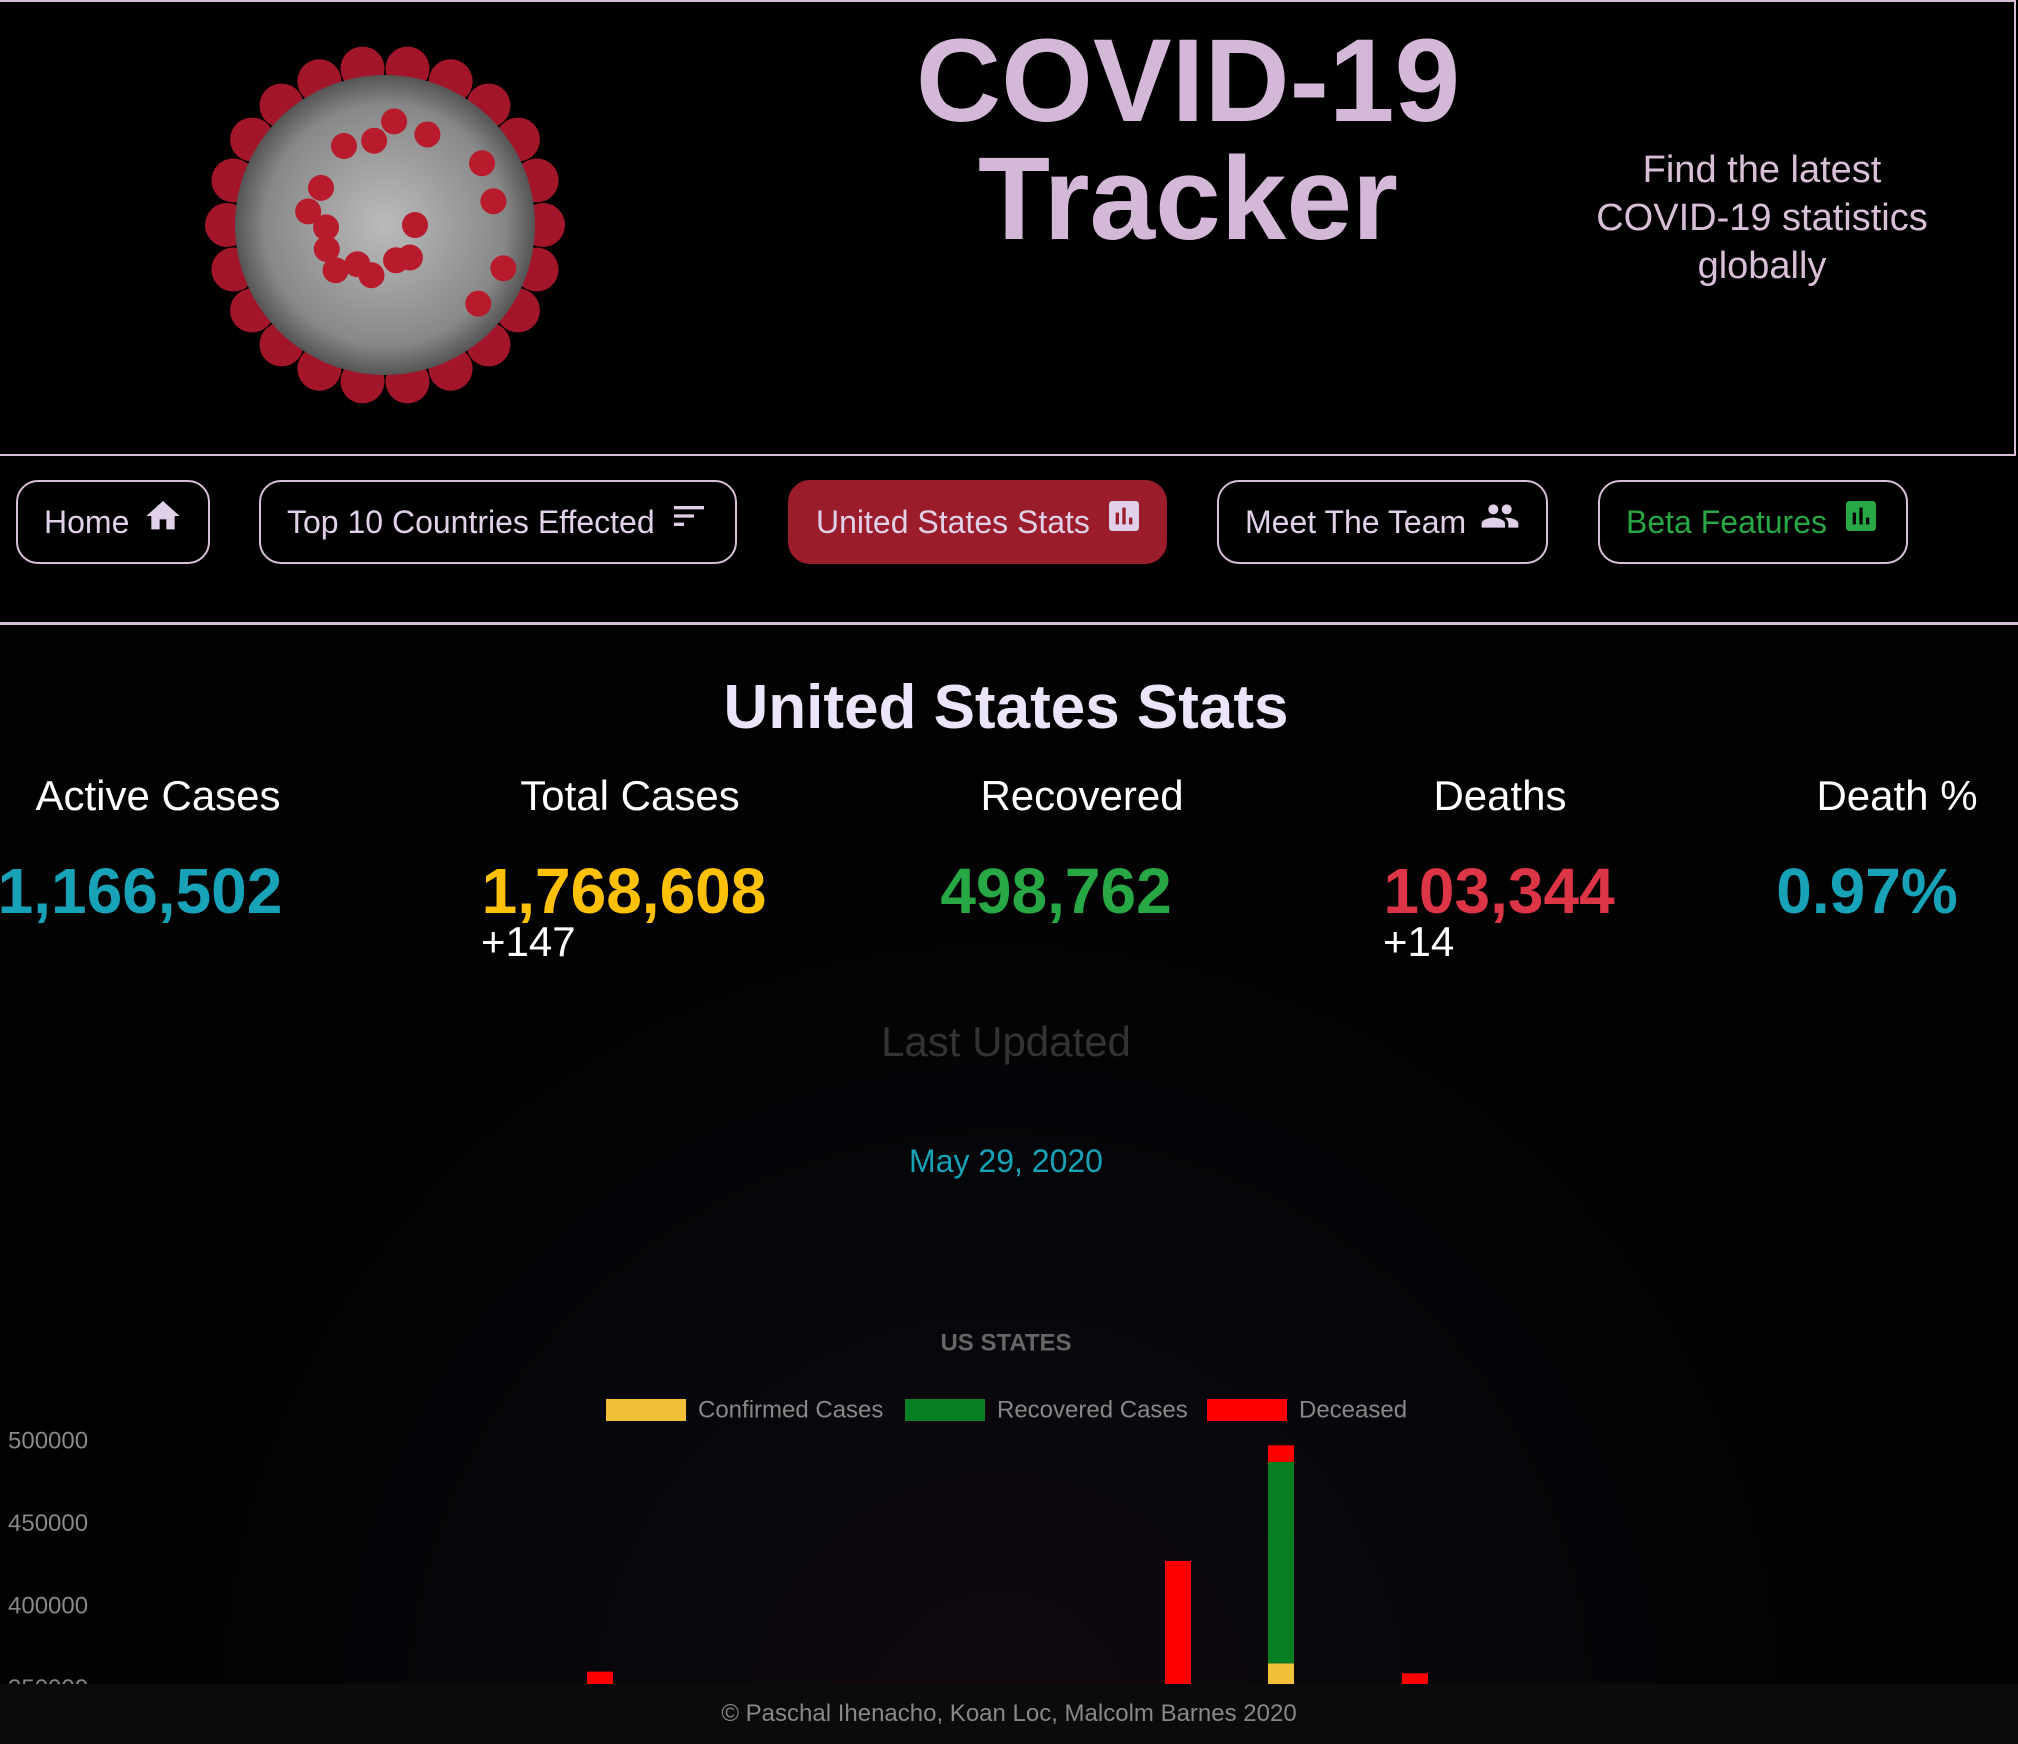 This screenshot has height=1744, width=2018. Describe the element at coordinates (630, 795) in the screenshot. I see `stat-label: Total Cases` at that location.